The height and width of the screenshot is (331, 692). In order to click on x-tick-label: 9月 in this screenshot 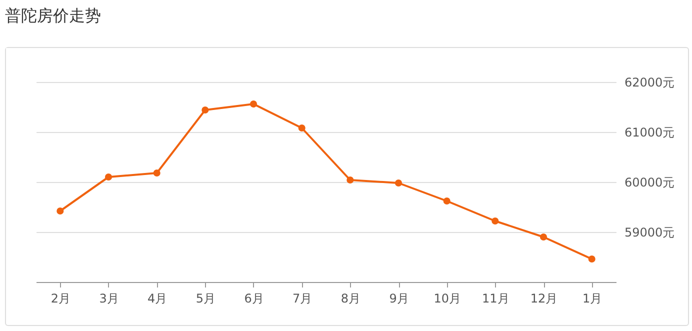, I will do `click(399, 299)`.